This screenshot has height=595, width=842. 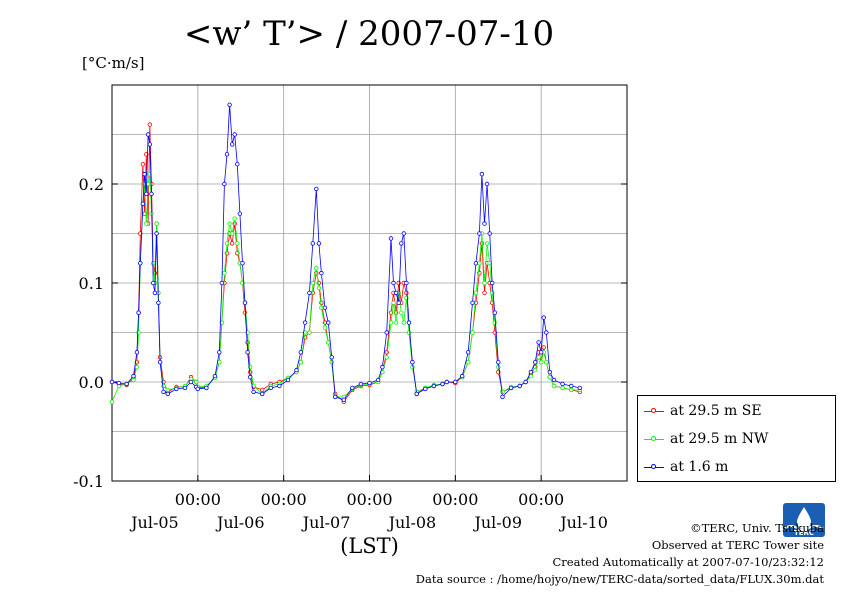 I want to click on y-axis-unit: [°C·m/s], so click(x=113, y=63).